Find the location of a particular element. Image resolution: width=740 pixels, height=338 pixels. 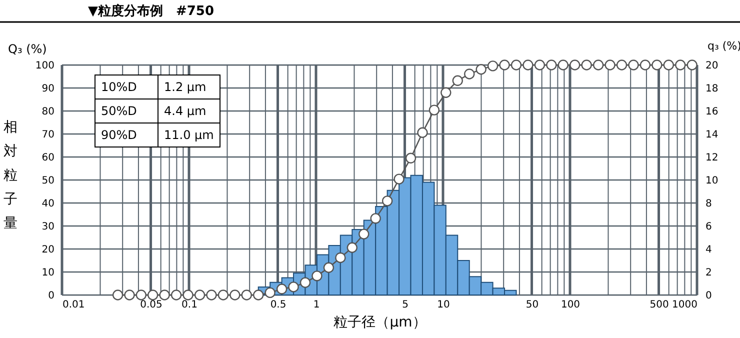

y2-tick-label: 16 is located at coordinates (712, 112).